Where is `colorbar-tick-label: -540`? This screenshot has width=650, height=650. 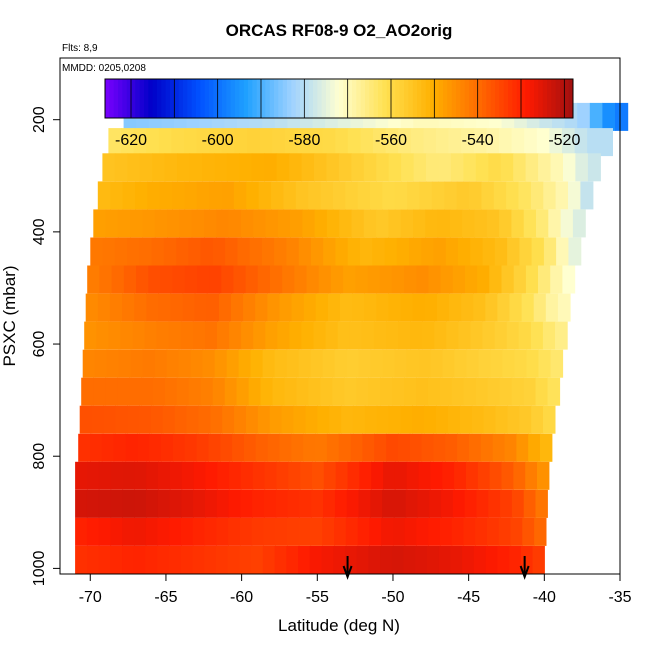 colorbar-tick-label: -540 is located at coordinates (478, 140).